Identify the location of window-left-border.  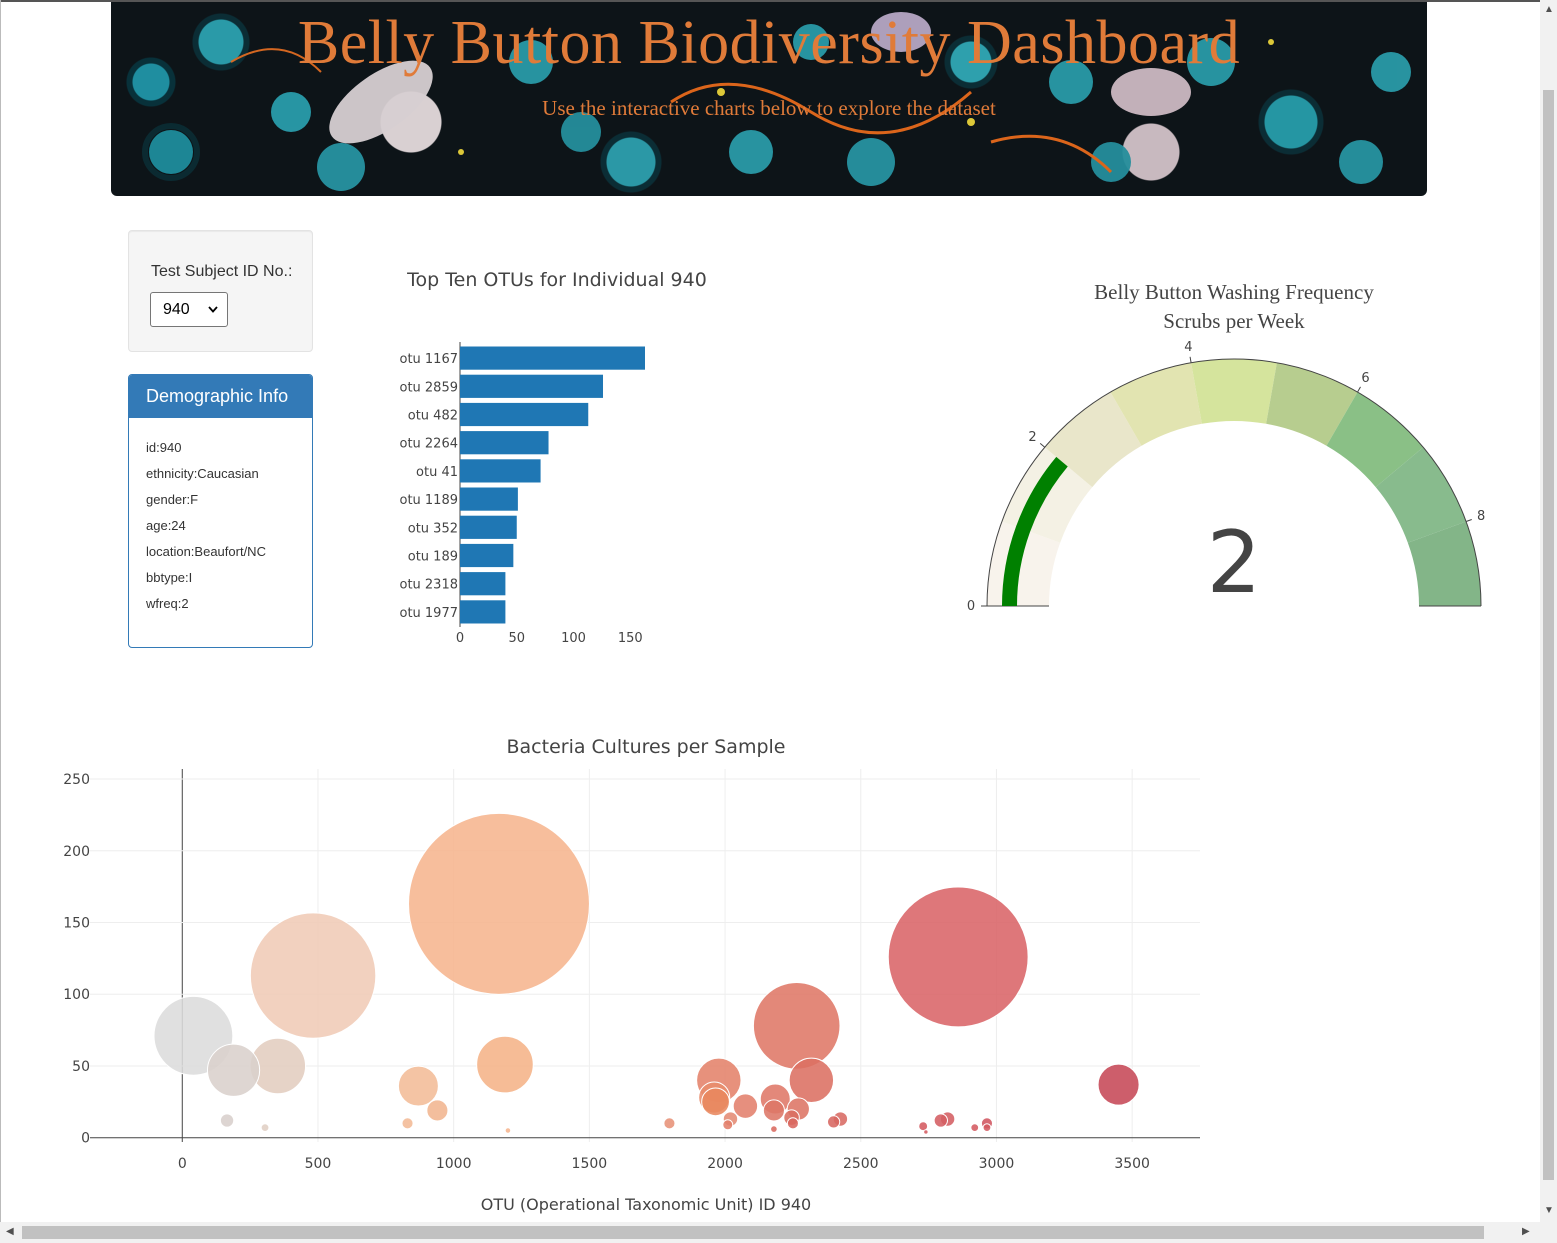
(0, 621).